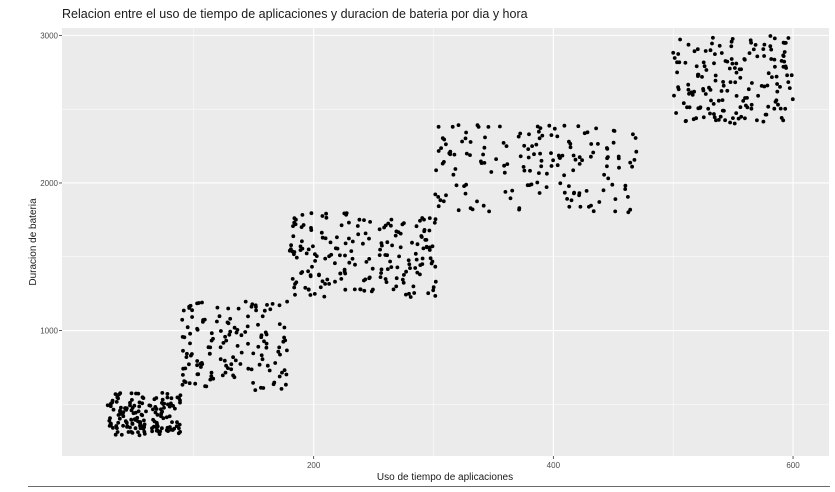  What do you see at coordinates (793, 465) in the screenshot?
I see `x-tick-label: 600` at bounding box center [793, 465].